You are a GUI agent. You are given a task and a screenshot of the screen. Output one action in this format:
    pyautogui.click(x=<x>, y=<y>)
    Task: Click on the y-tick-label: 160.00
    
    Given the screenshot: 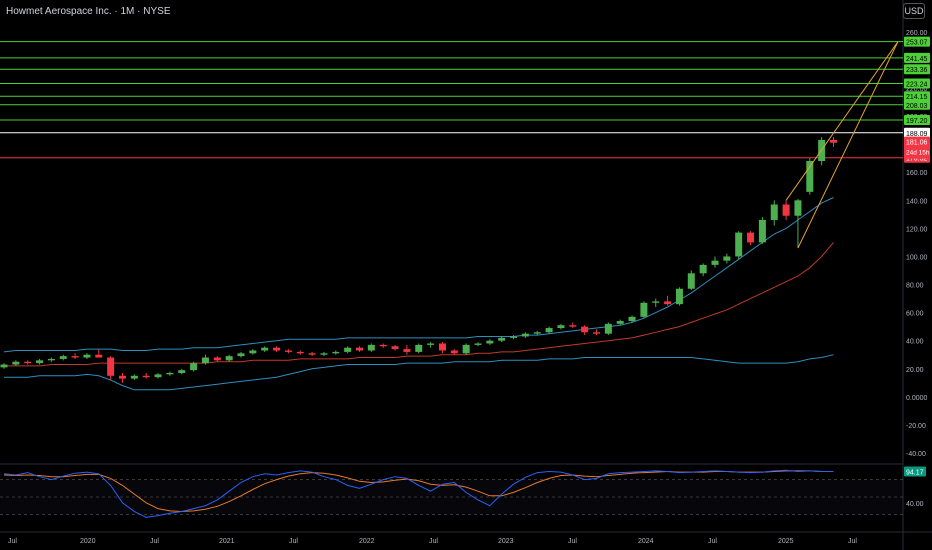 What is the action you would take?
    pyautogui.click(x=917, y=173)
    